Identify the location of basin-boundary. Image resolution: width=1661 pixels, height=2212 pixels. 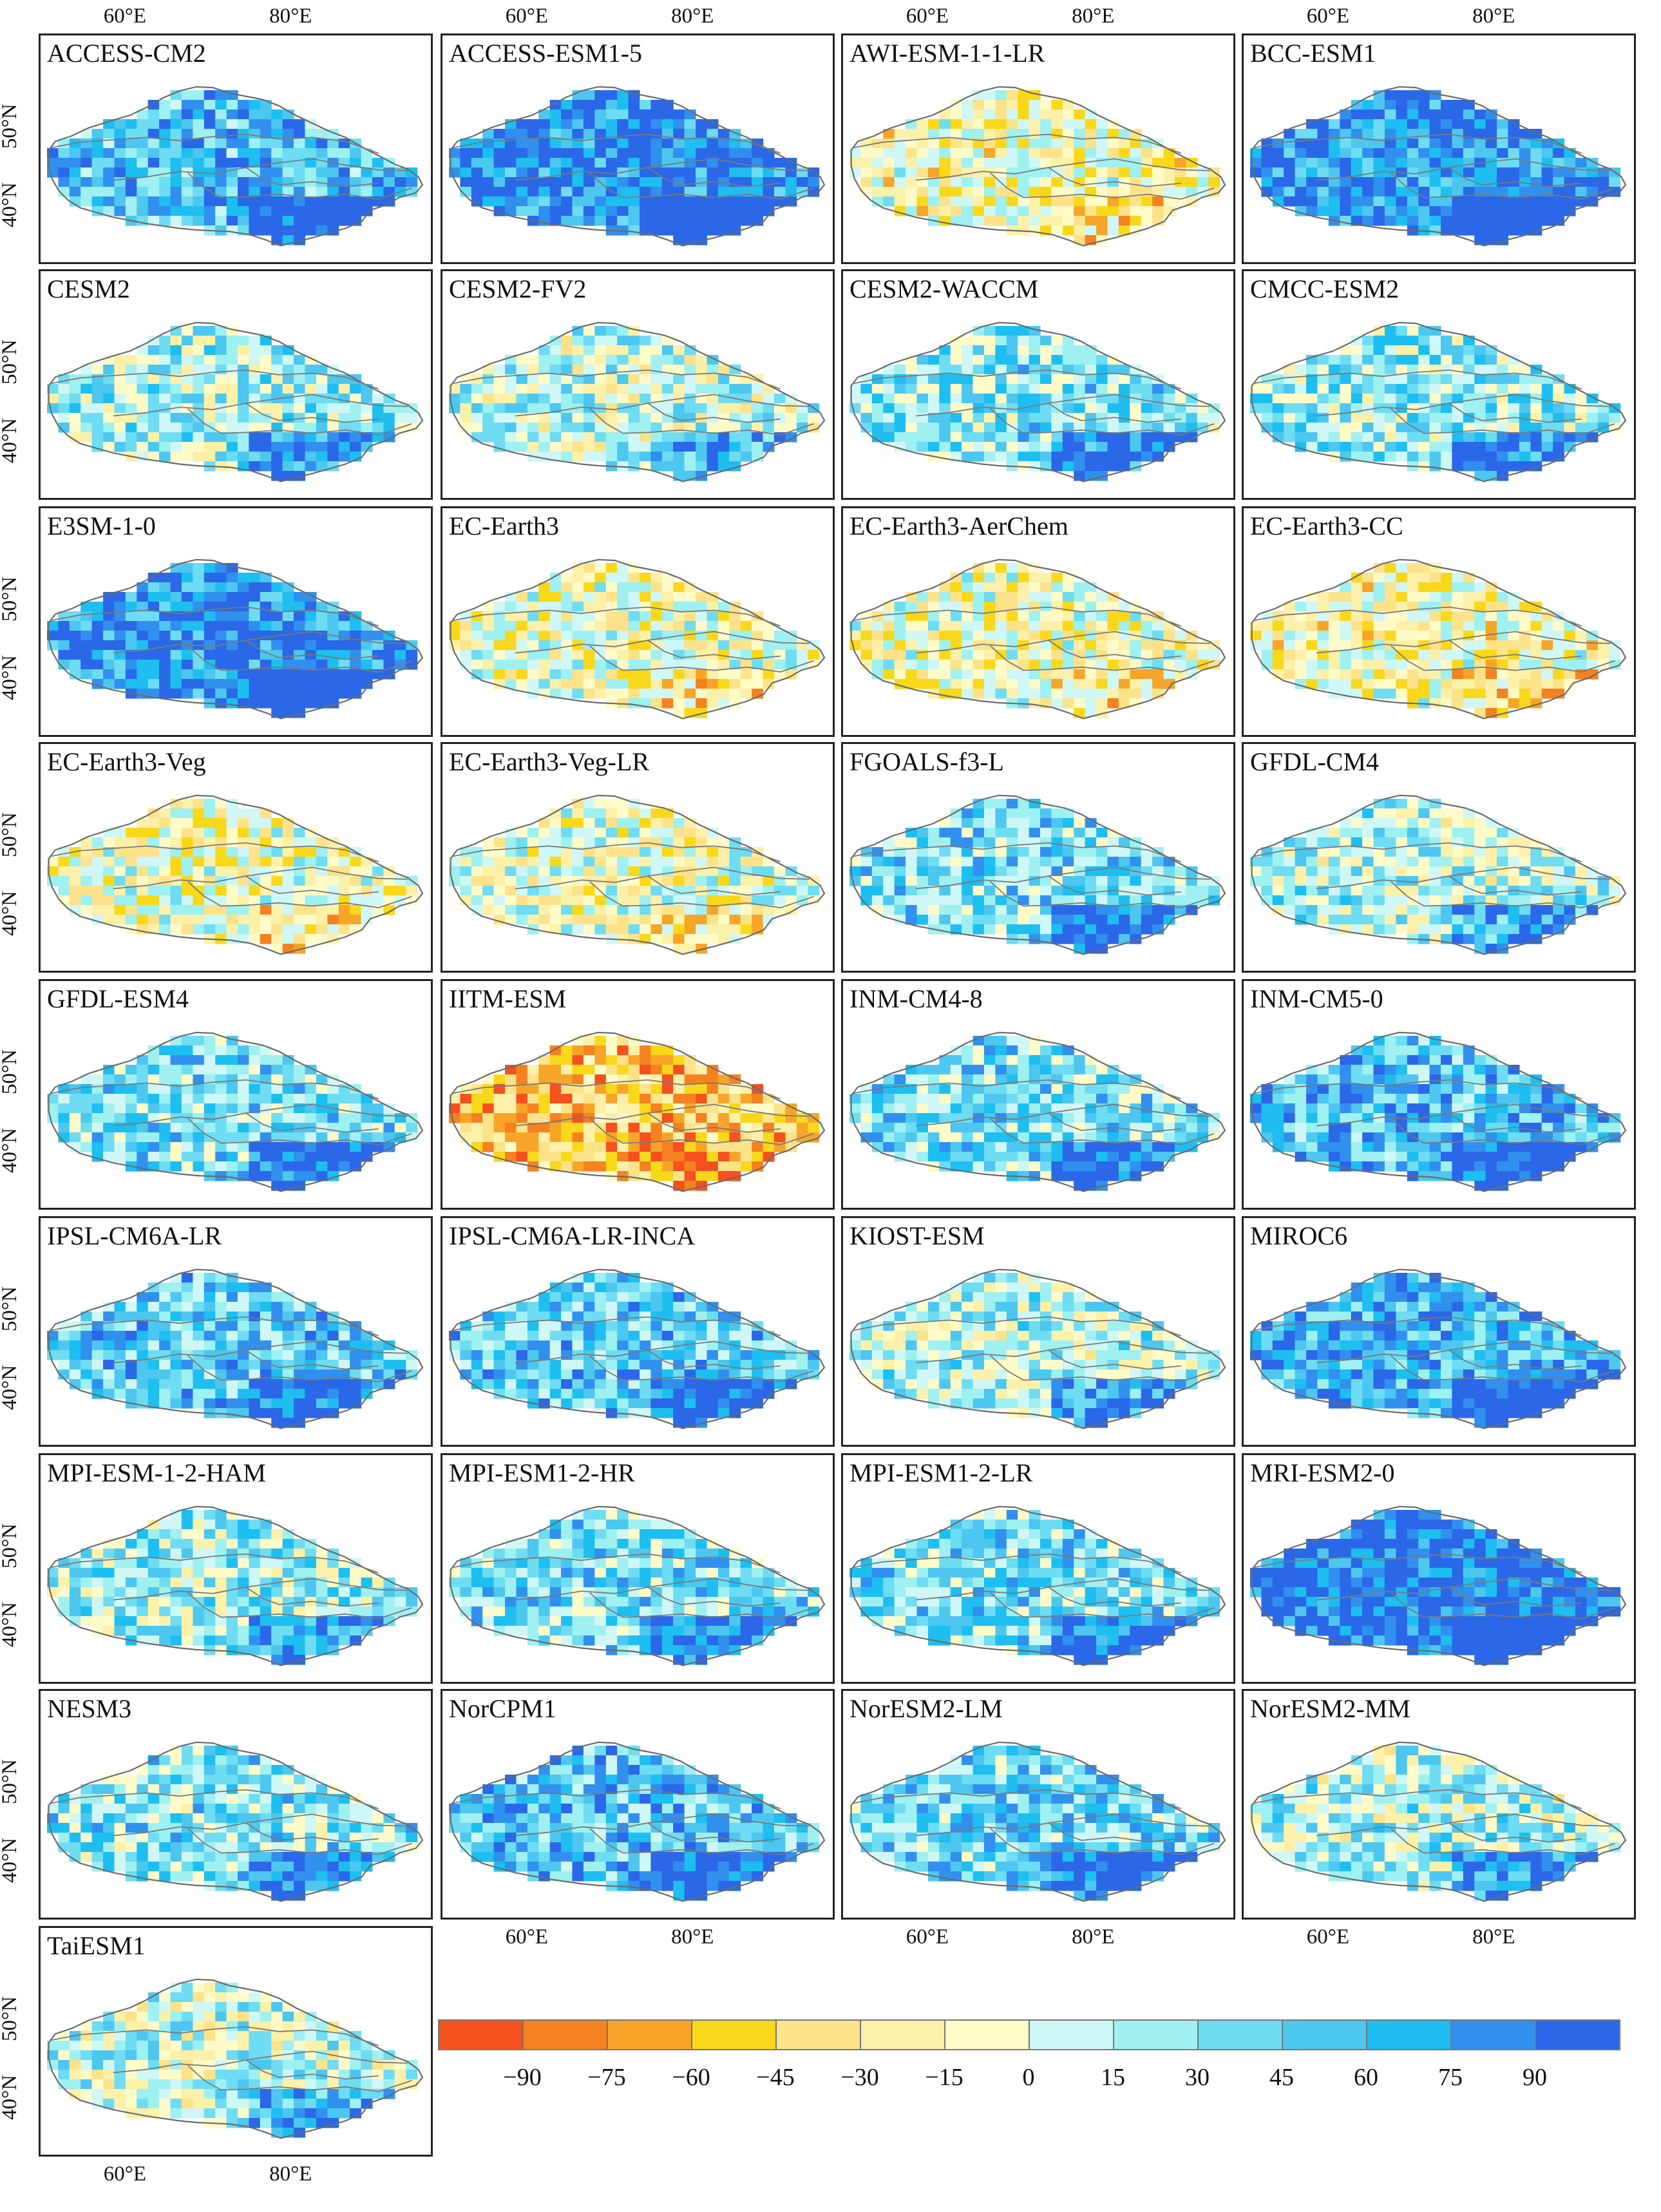
(215, 852).